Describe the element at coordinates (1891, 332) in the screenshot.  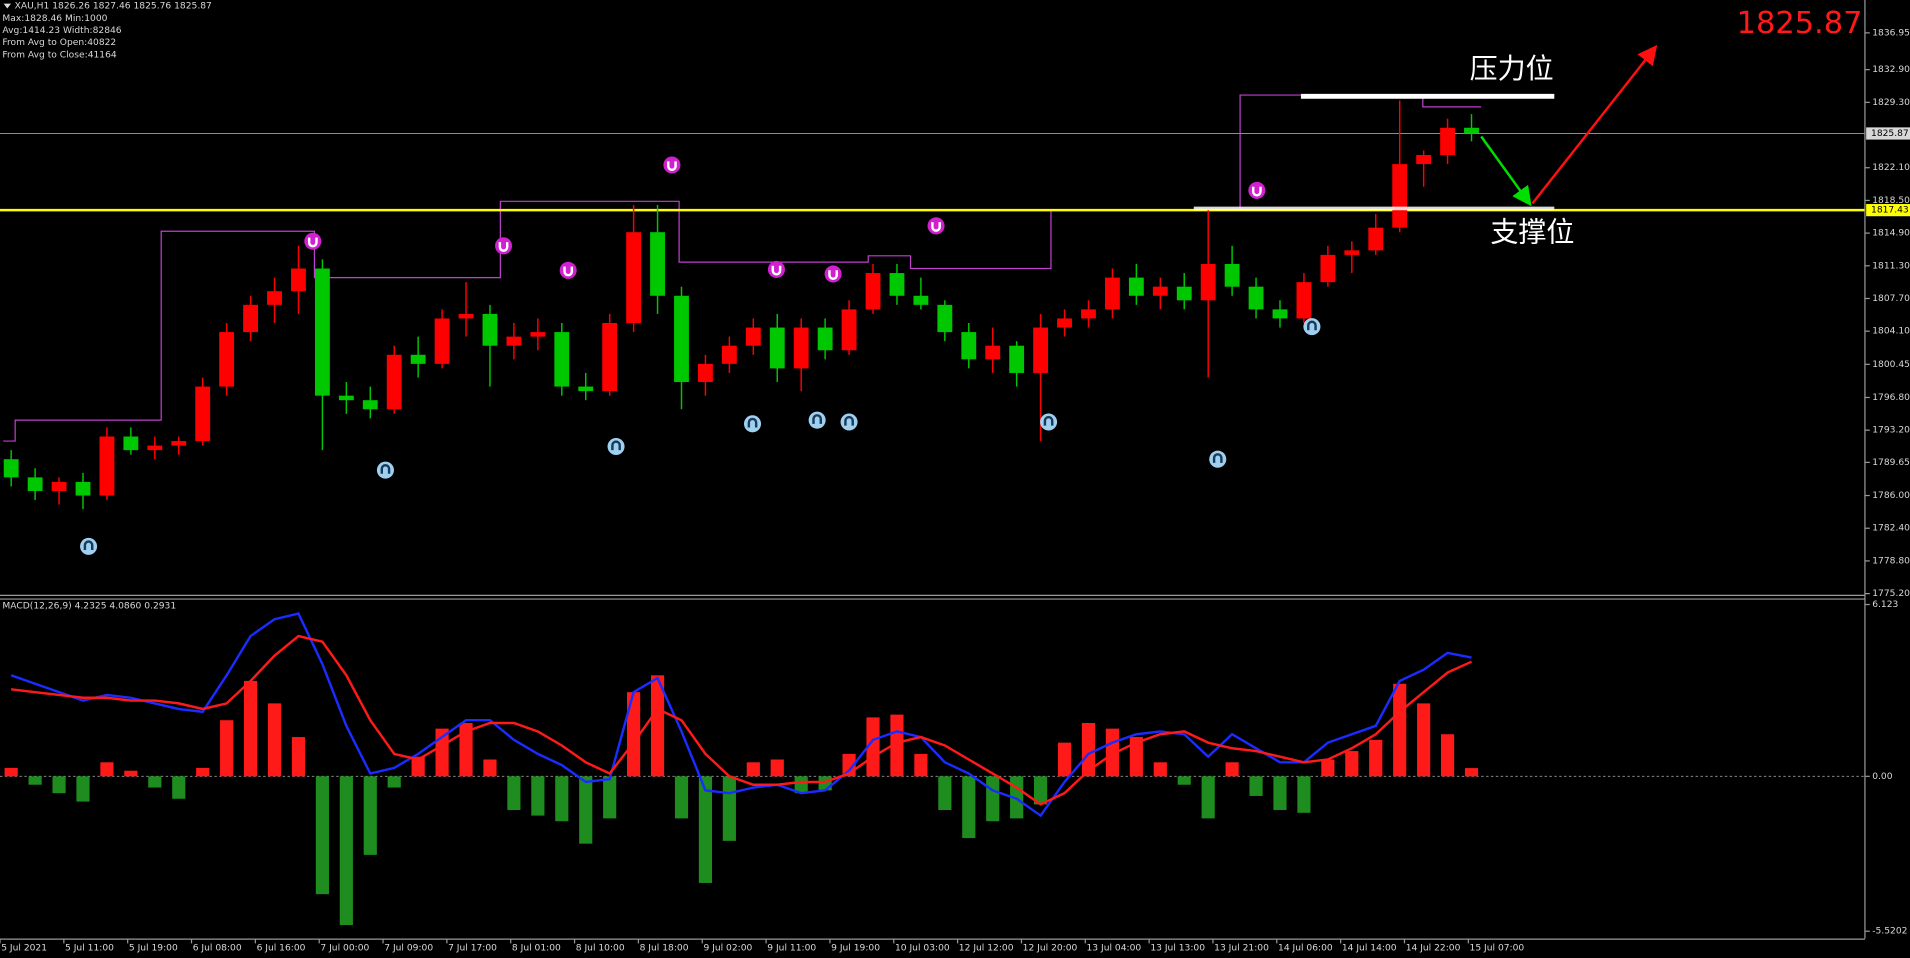
I see `y-tick-label: 1804.10` at that location.